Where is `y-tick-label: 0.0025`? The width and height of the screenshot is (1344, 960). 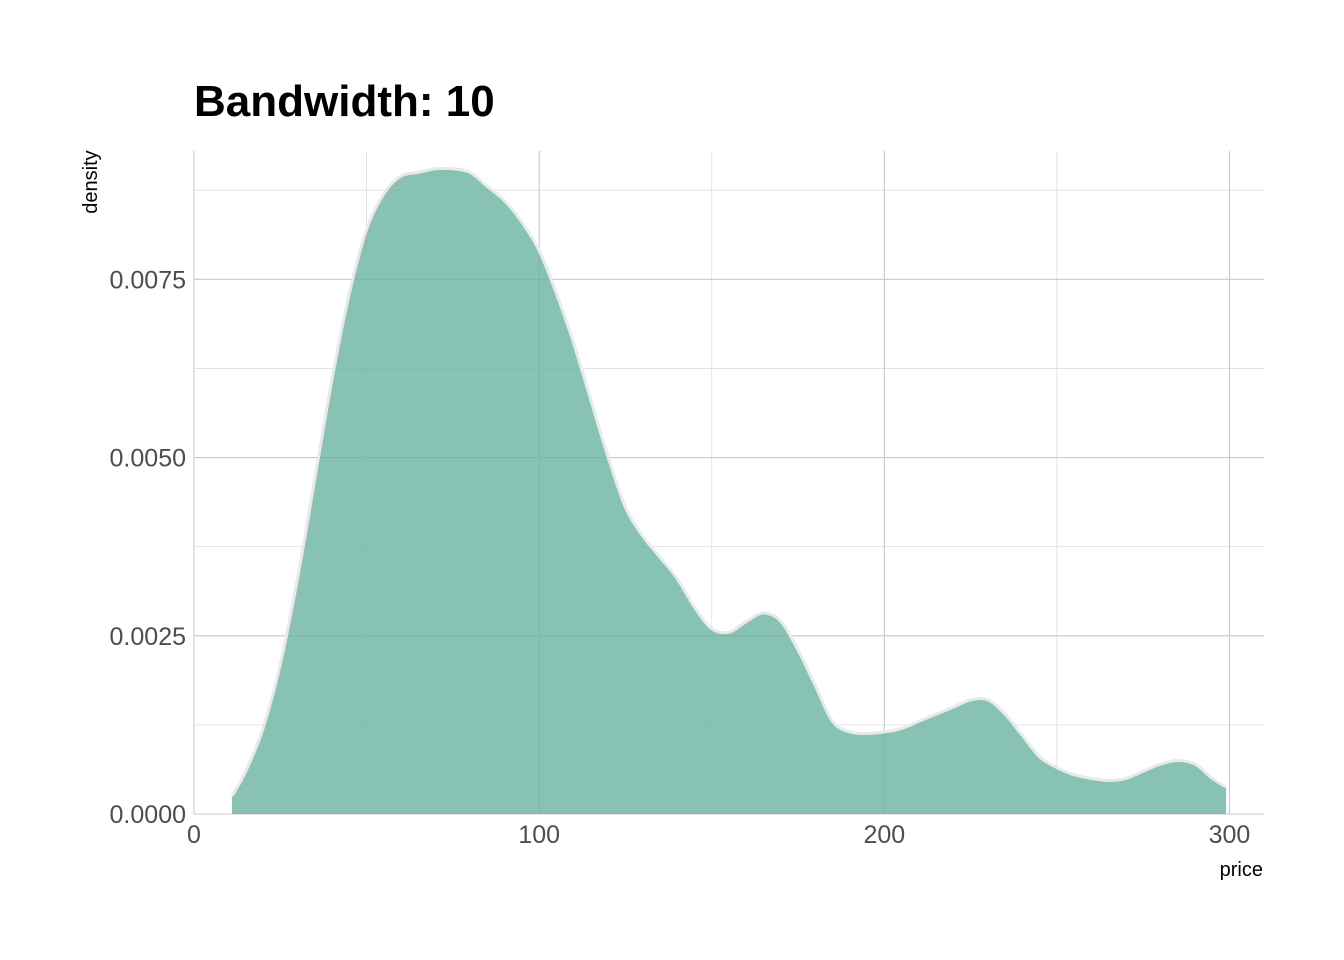 y-tick-label: 0.0025 is located at coordinates (148, 637).